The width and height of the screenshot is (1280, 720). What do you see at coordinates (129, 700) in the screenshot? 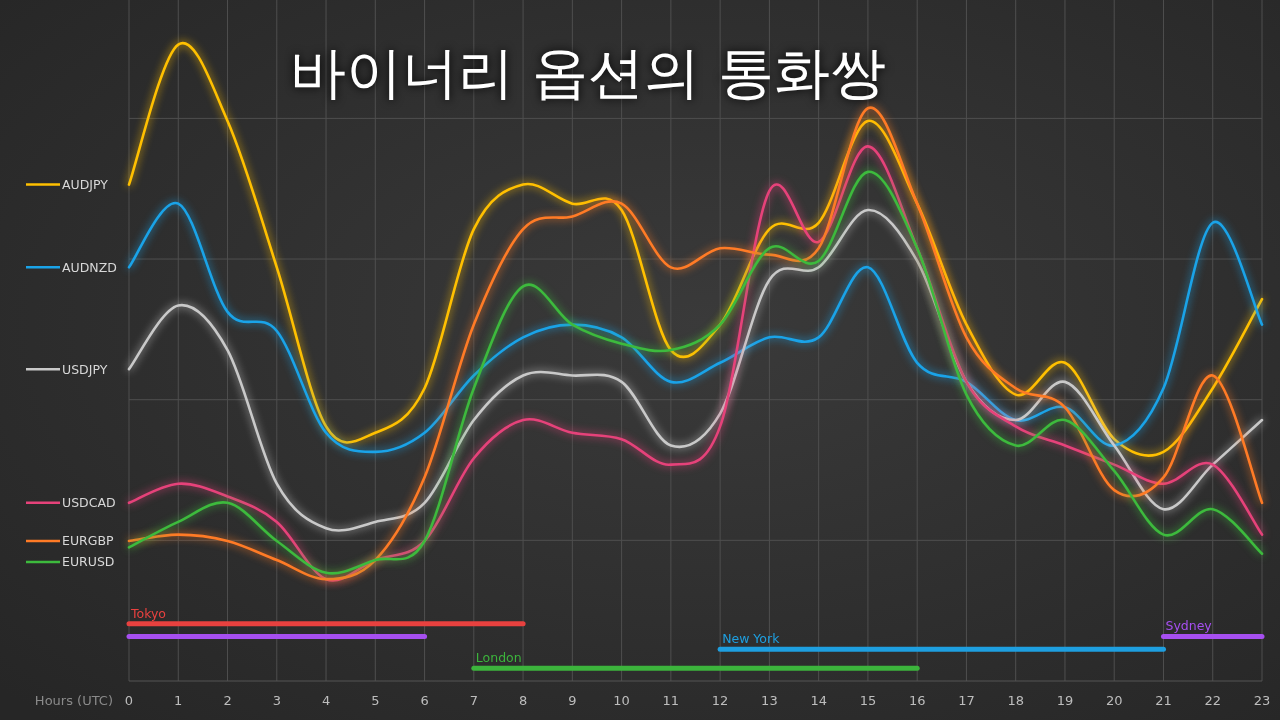
I see `x-tick-label: 0` at bounding box center [129, 700].